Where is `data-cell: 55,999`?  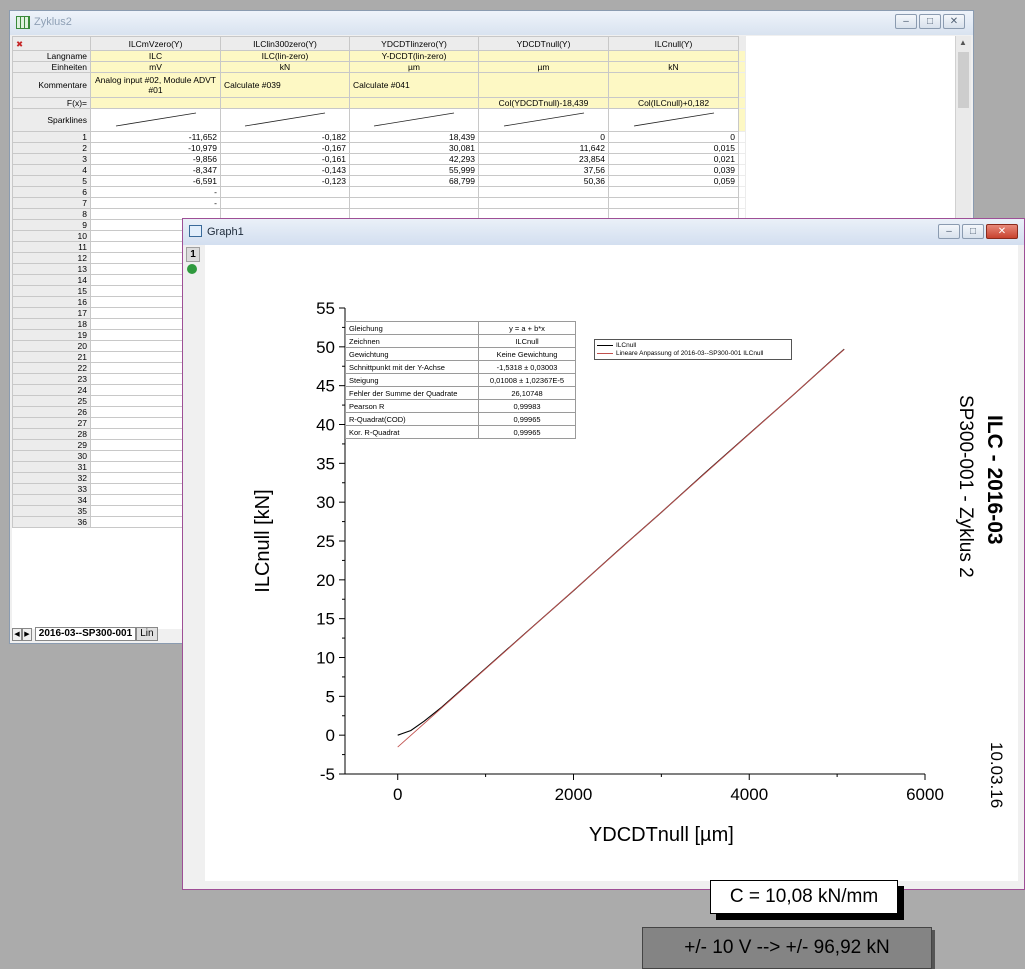
data-cell: 55,999 is located at coordinates (414, 170).